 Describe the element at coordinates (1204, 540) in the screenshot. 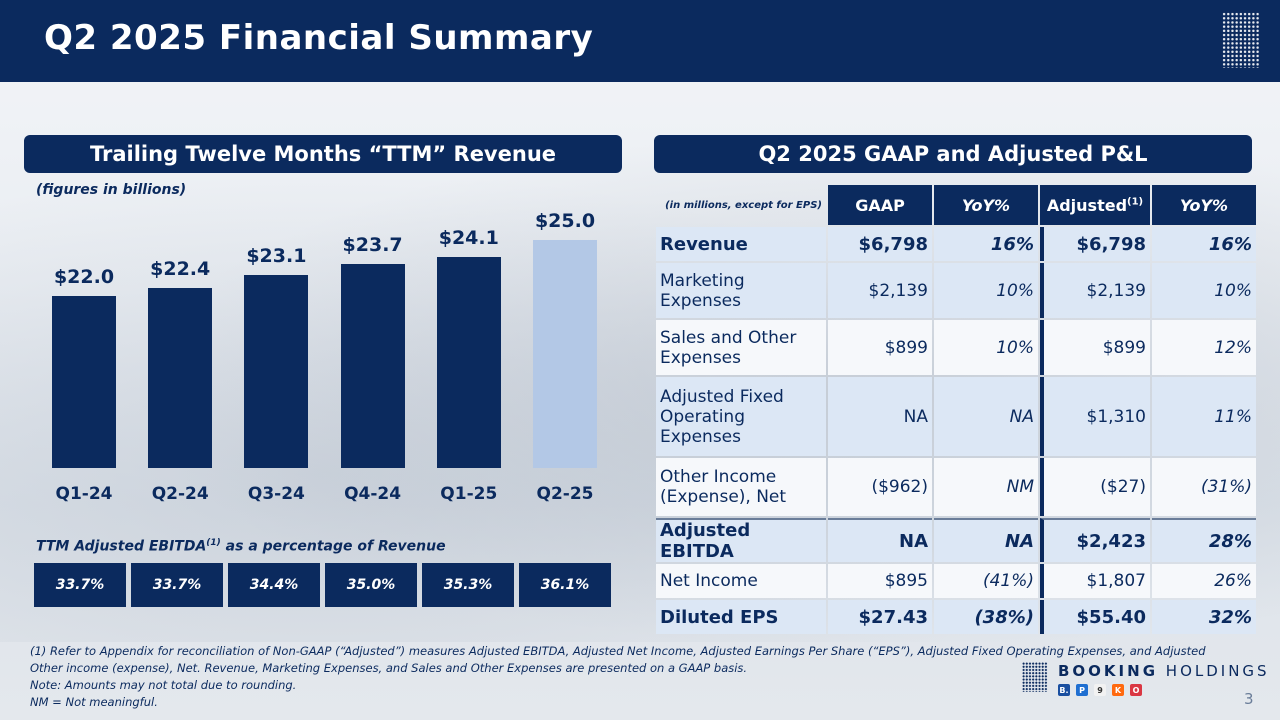

I see `adjusted-yoy: 28%` at that location.